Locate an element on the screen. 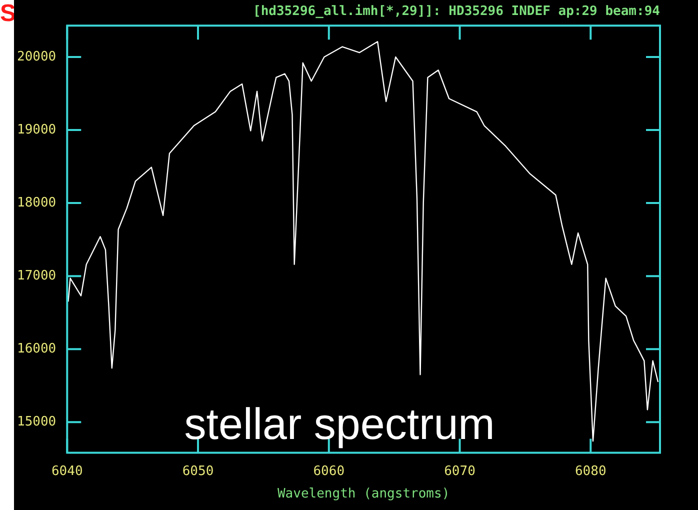  y-tick-label: 15000 is located at coordinates (36, 422).